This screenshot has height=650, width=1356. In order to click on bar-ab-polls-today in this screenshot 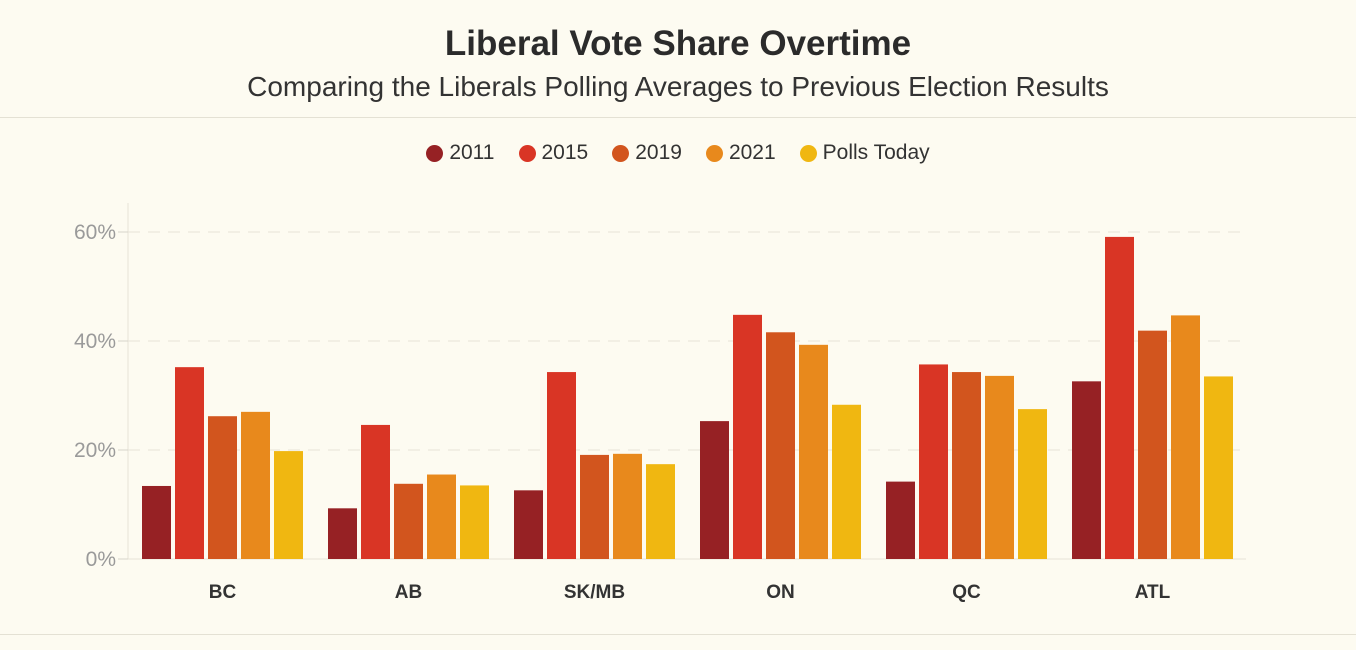, I will do `click(474, 522)`.